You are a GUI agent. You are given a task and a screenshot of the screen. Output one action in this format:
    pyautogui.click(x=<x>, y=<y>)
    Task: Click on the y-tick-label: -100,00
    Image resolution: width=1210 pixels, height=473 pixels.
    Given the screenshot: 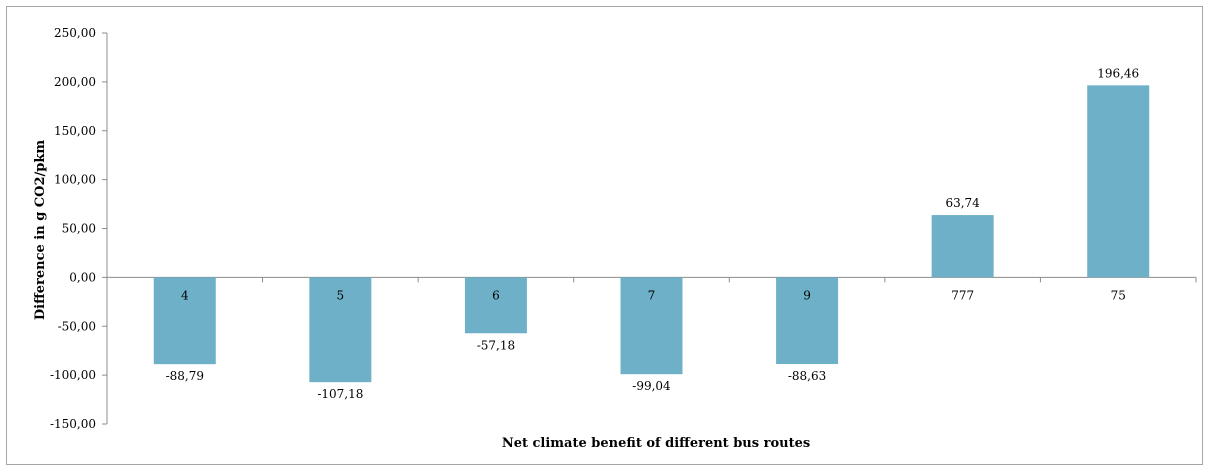 What is the action you would take?
    pyautogui.click(x=73, y=375)
    